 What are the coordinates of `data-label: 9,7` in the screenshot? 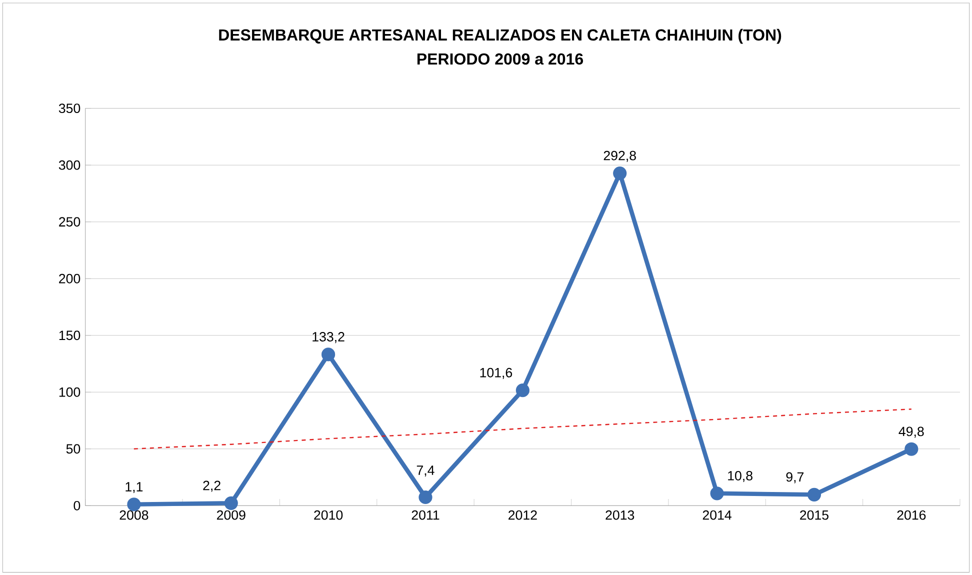 It's located at (795, 478).